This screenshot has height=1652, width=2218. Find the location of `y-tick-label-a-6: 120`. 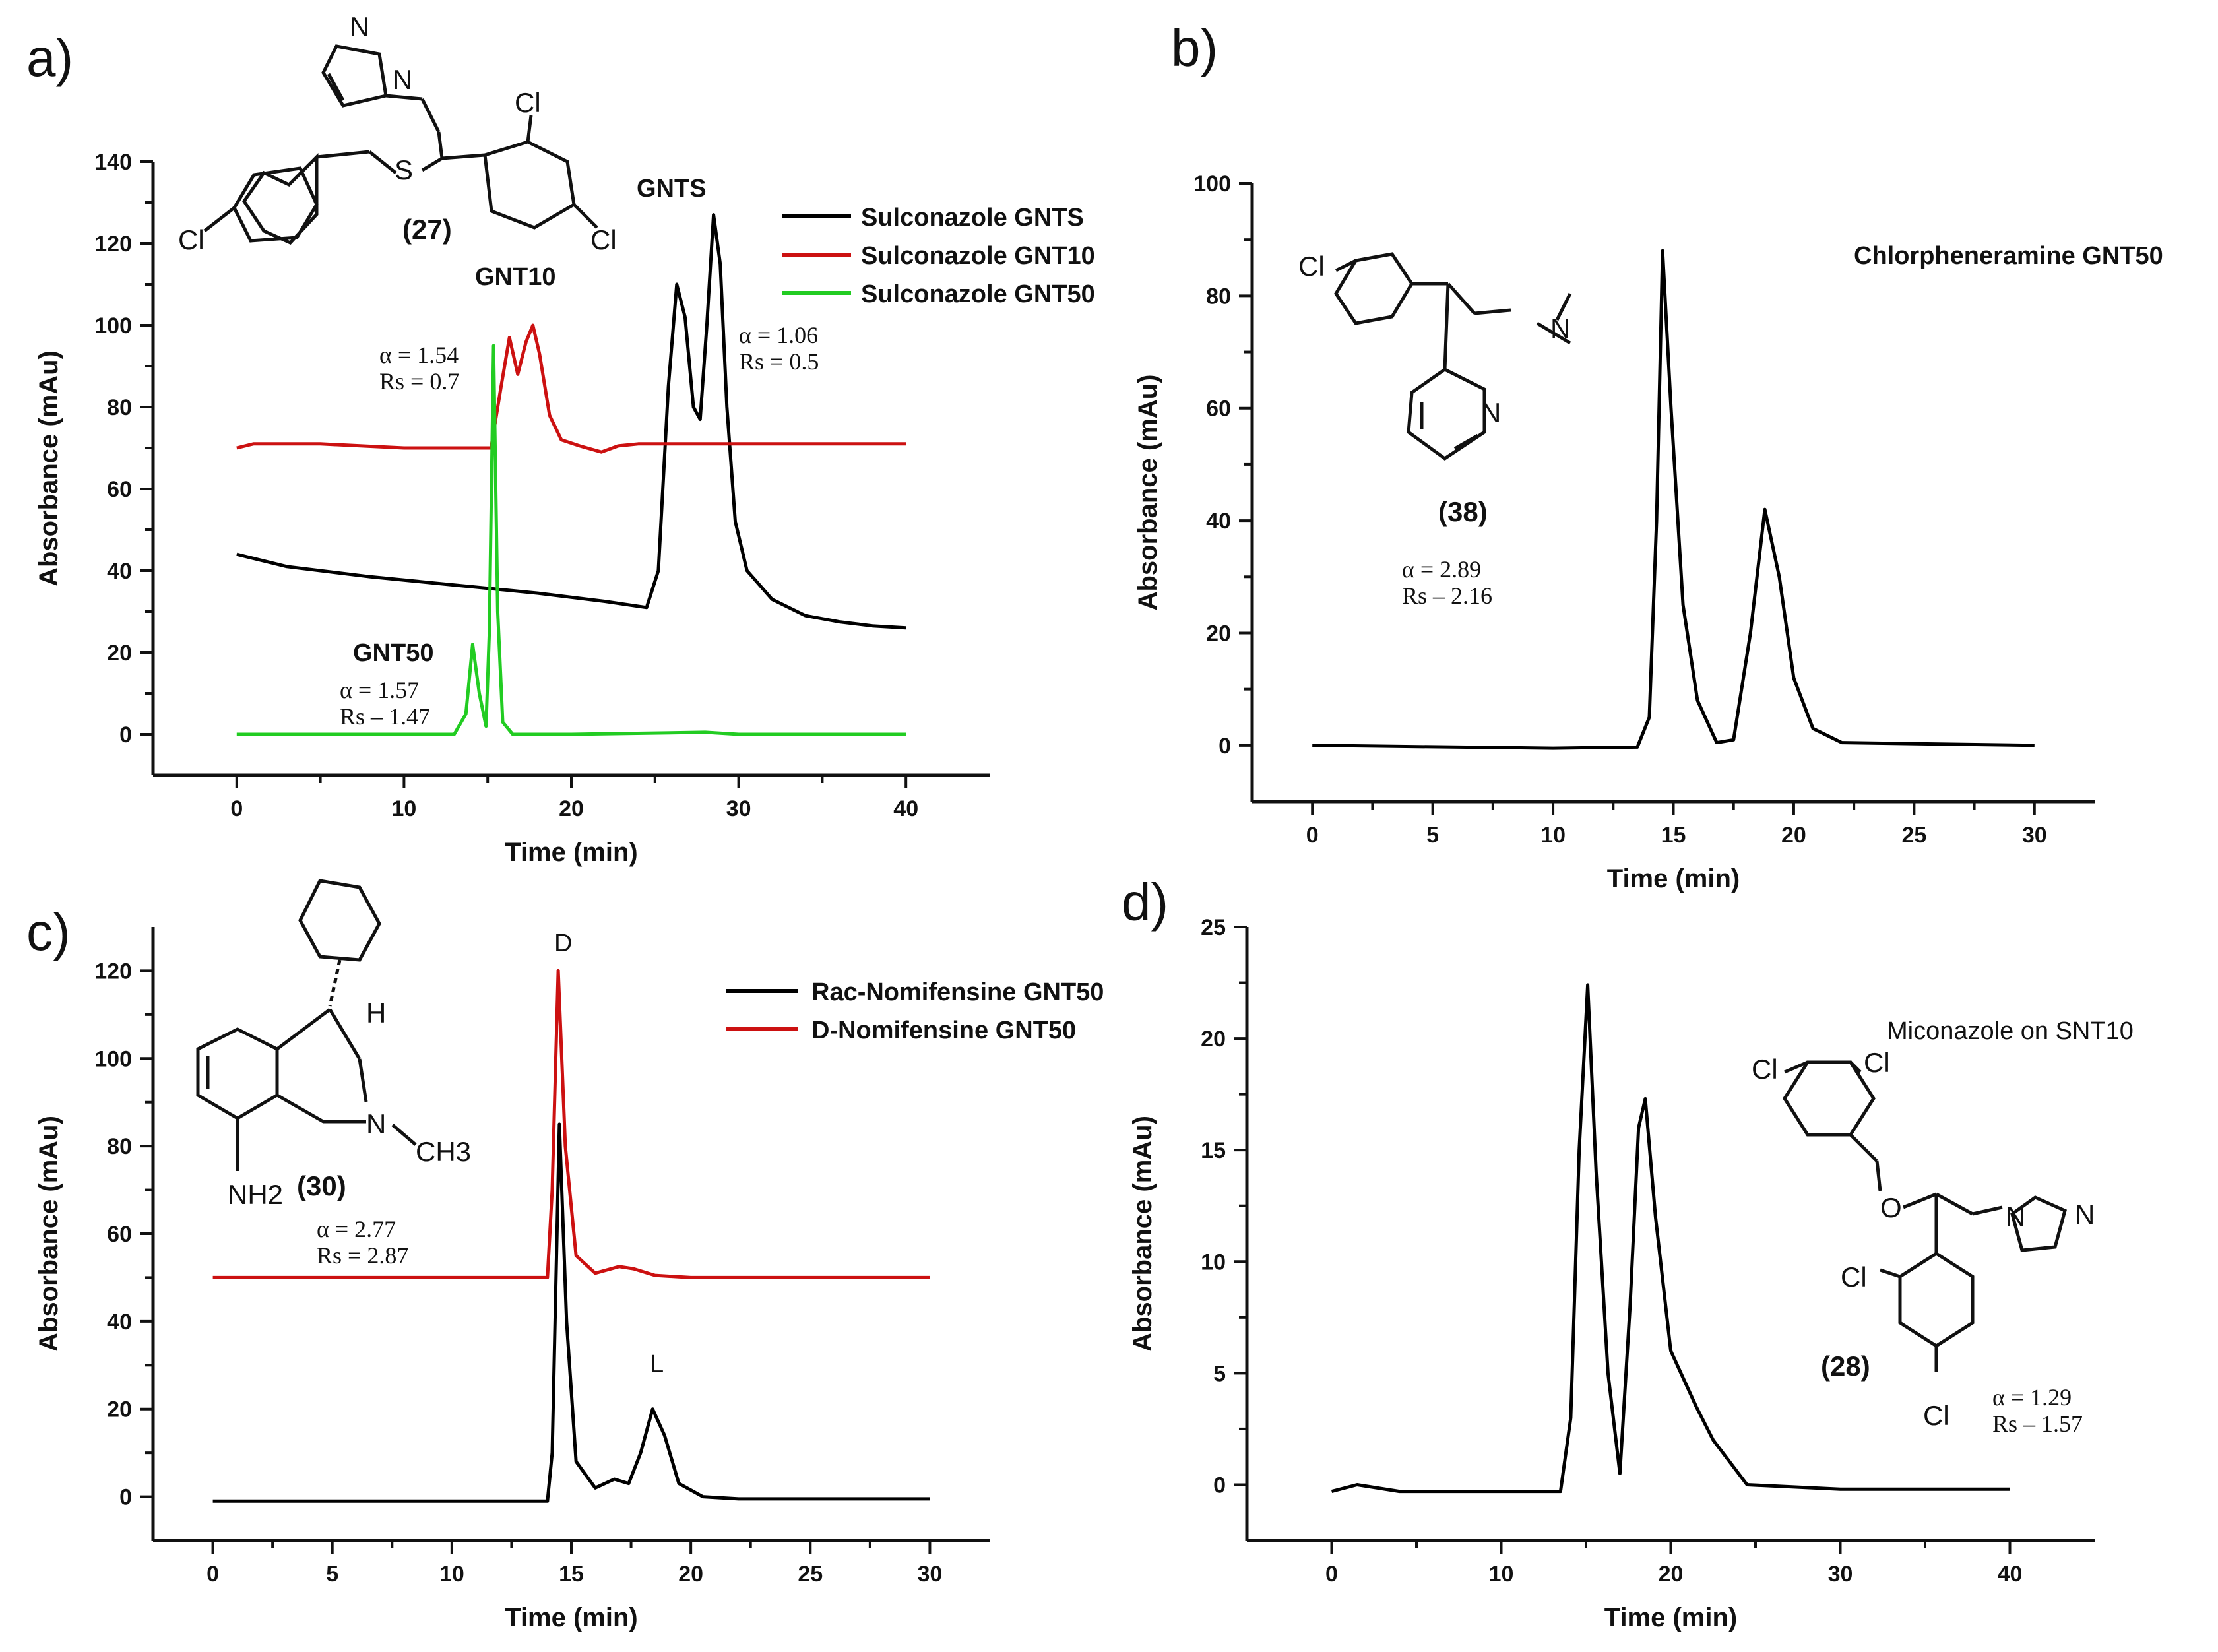

y-tick-label-a-6: 120 is located at coordinates (113, 244).